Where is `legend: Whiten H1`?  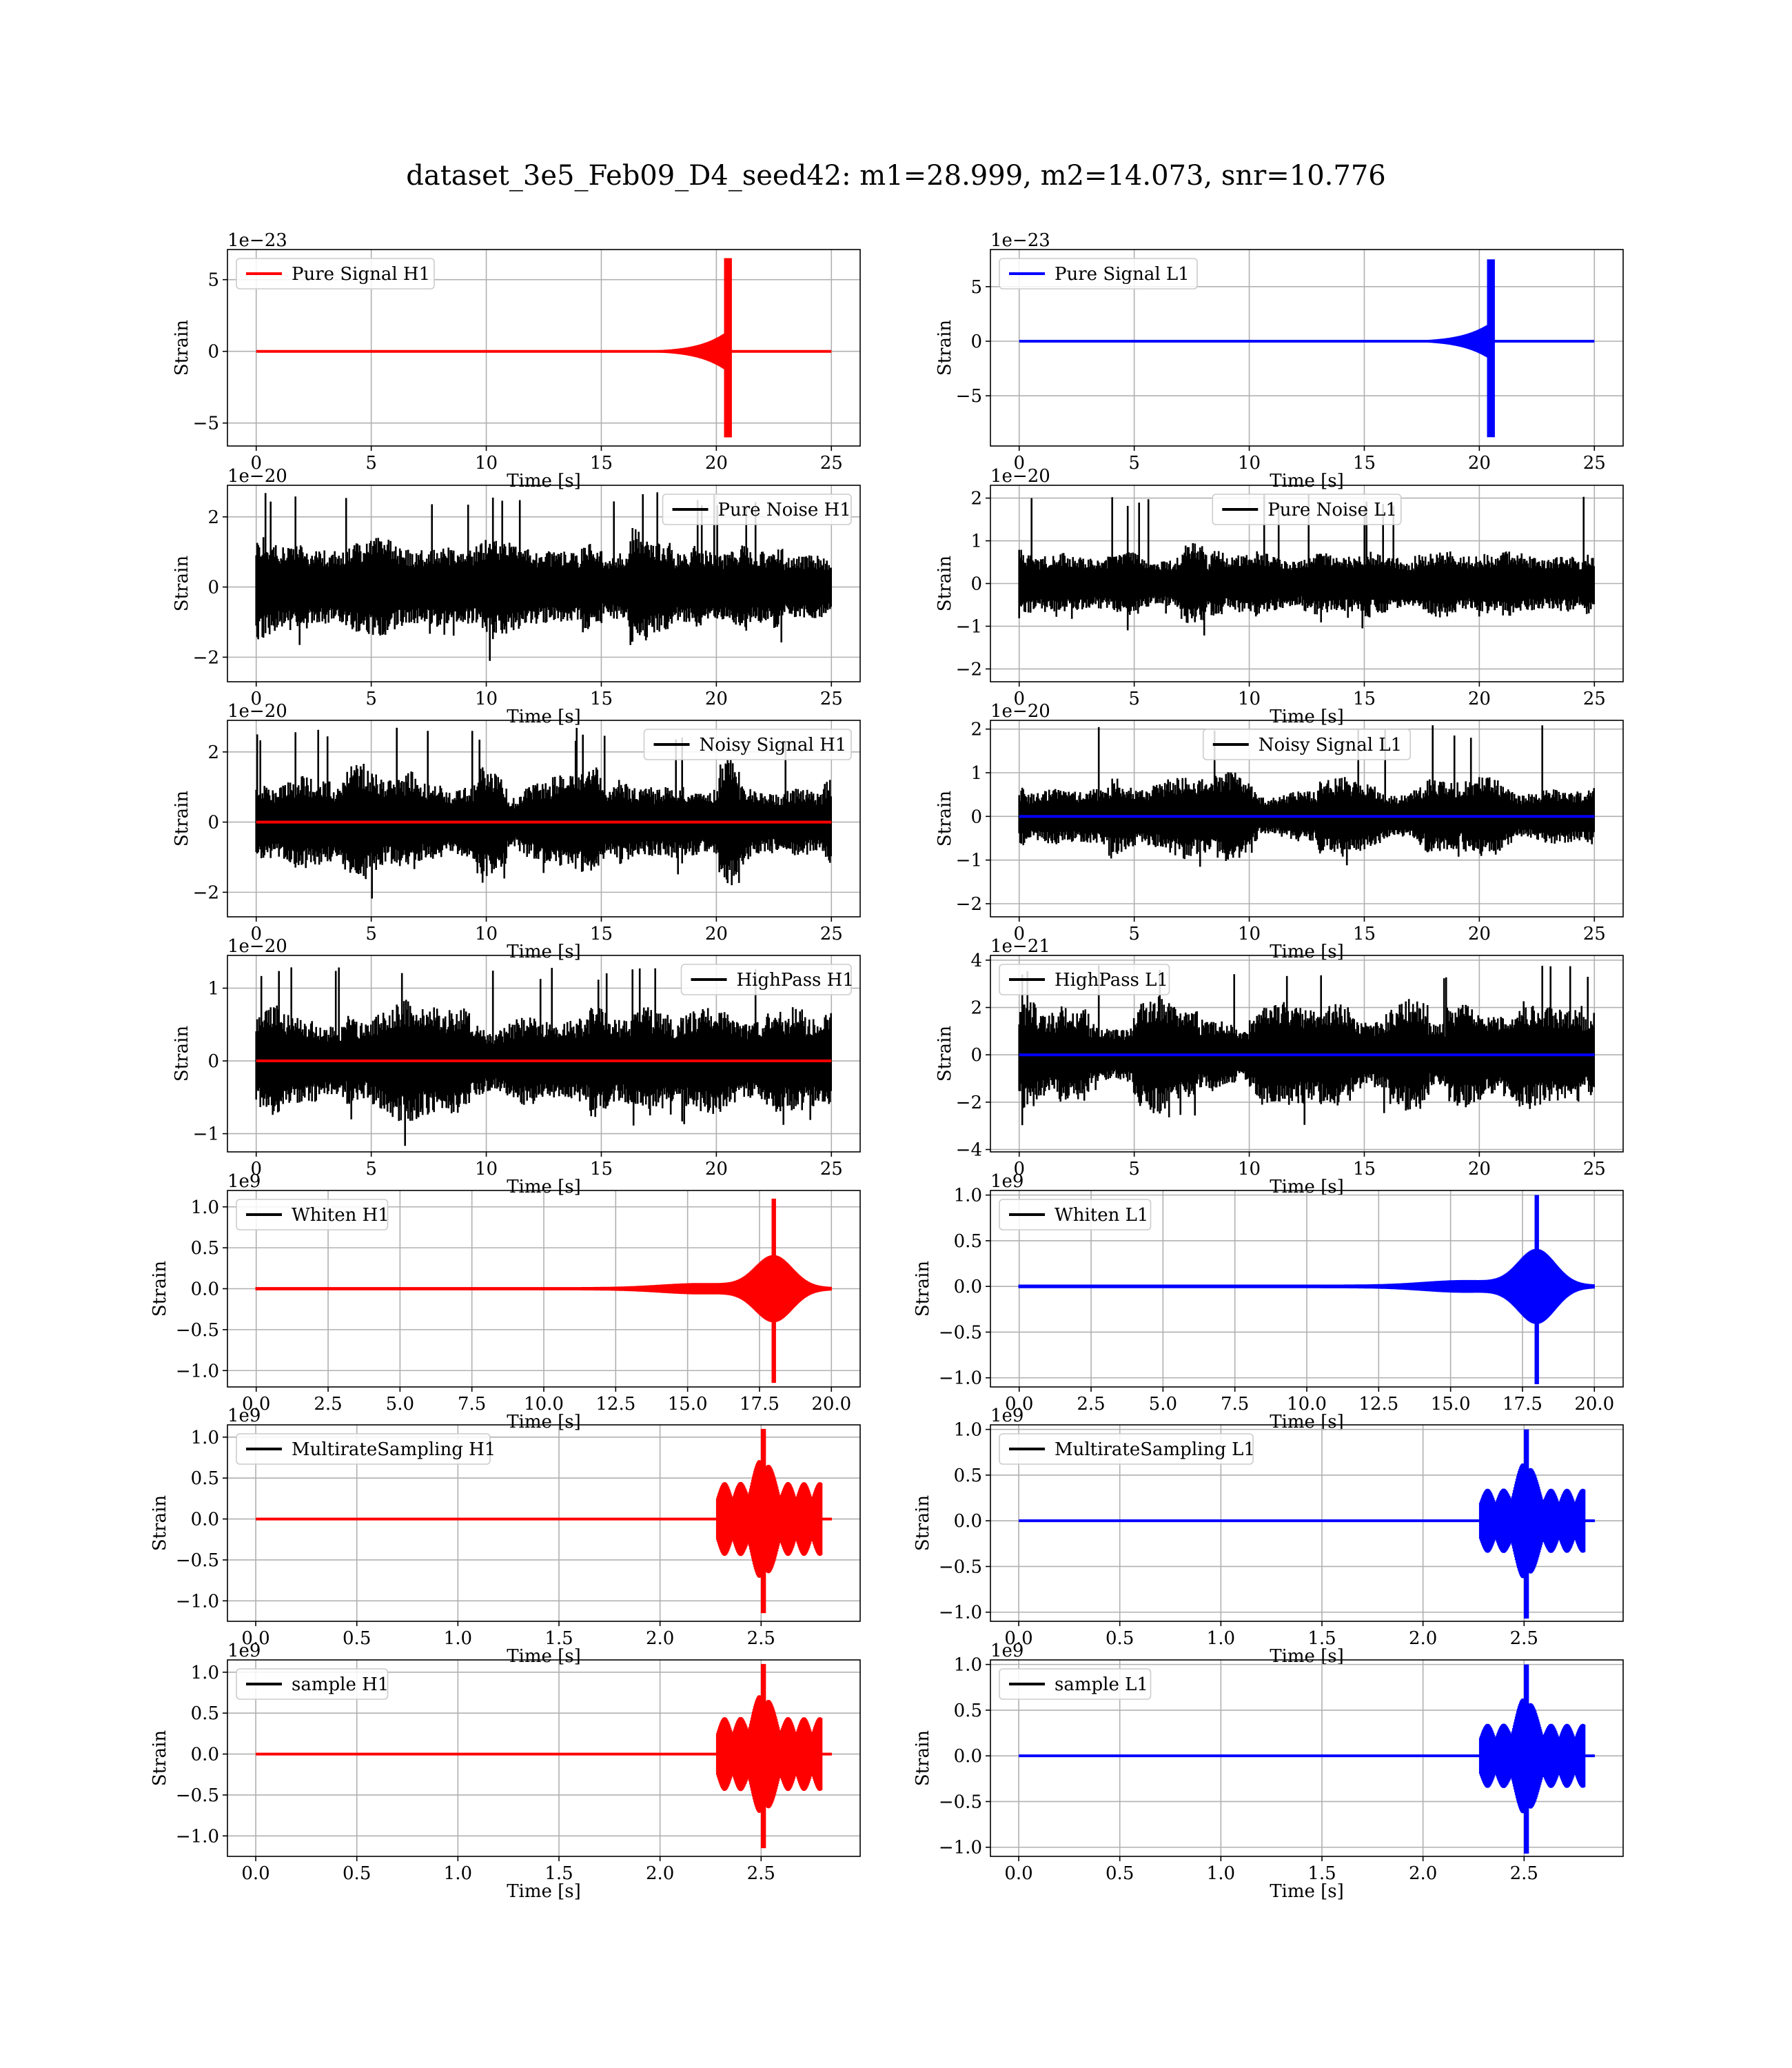 legend: Whiten H1 is located at coordinates (312, 1214).